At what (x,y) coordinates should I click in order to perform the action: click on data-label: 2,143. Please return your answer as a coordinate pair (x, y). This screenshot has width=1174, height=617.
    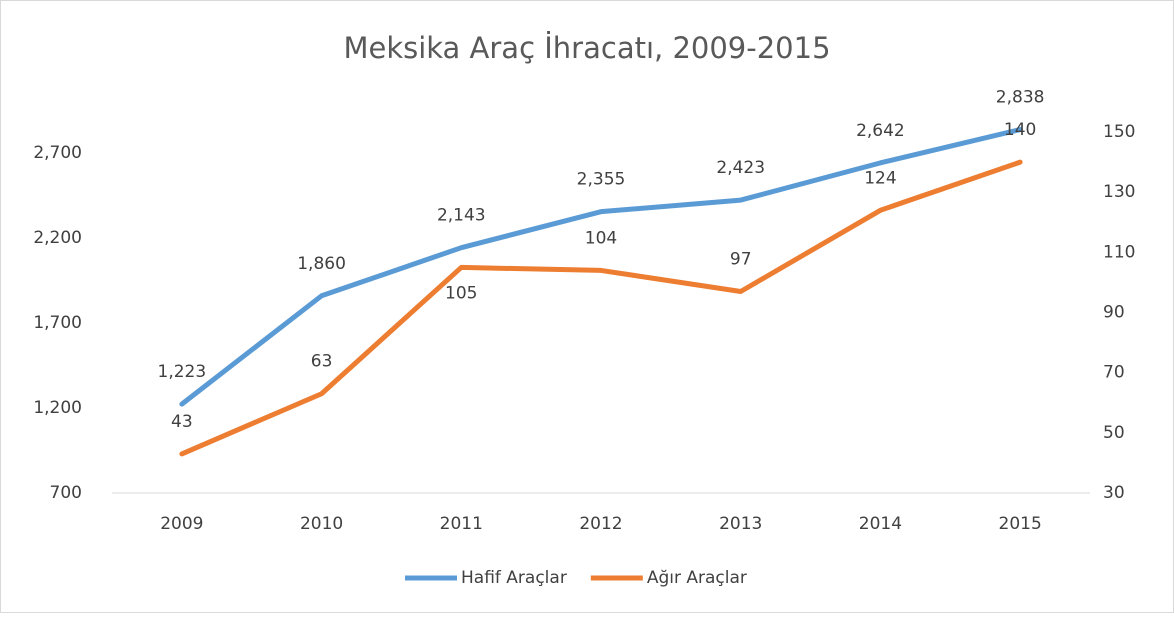
    Looking at the image, I should click on (461, 216).